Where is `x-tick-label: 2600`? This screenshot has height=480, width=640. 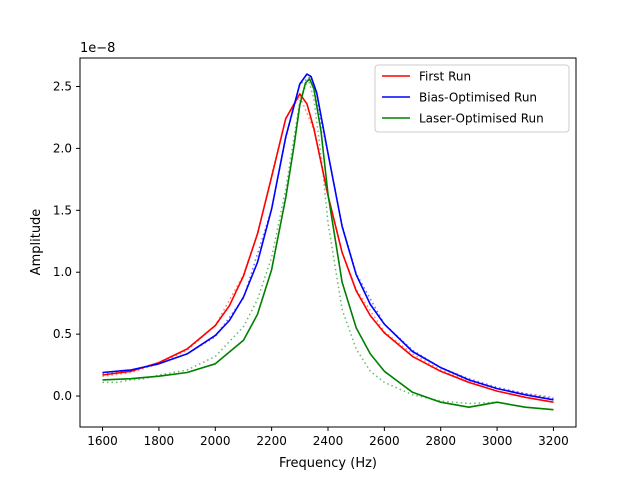
x-tick-label: 2600 is located at coordinates (384, 441).